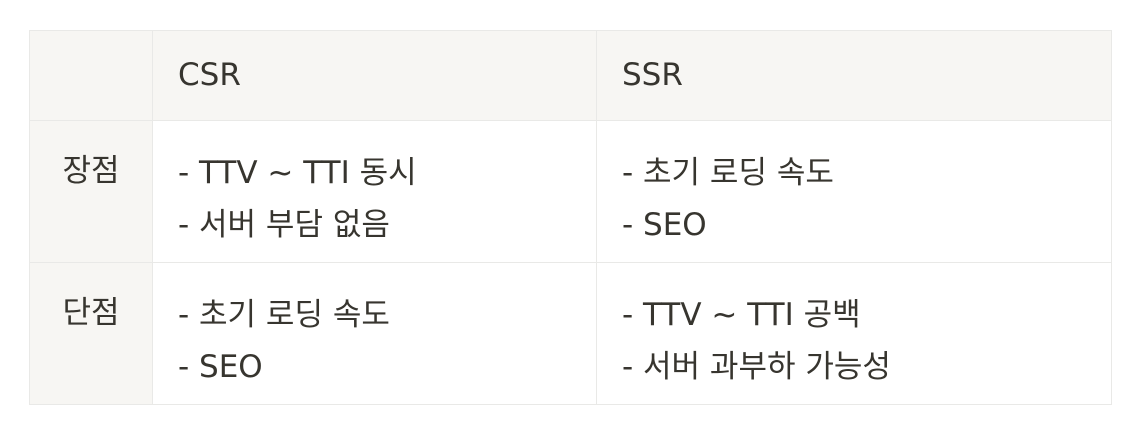  What do you see at coordinates (854, 191) in the screenshot?
I see `cell-ssr-pros: - 초기 로딩 속도 - SEO` at bounding box center [854, 191].